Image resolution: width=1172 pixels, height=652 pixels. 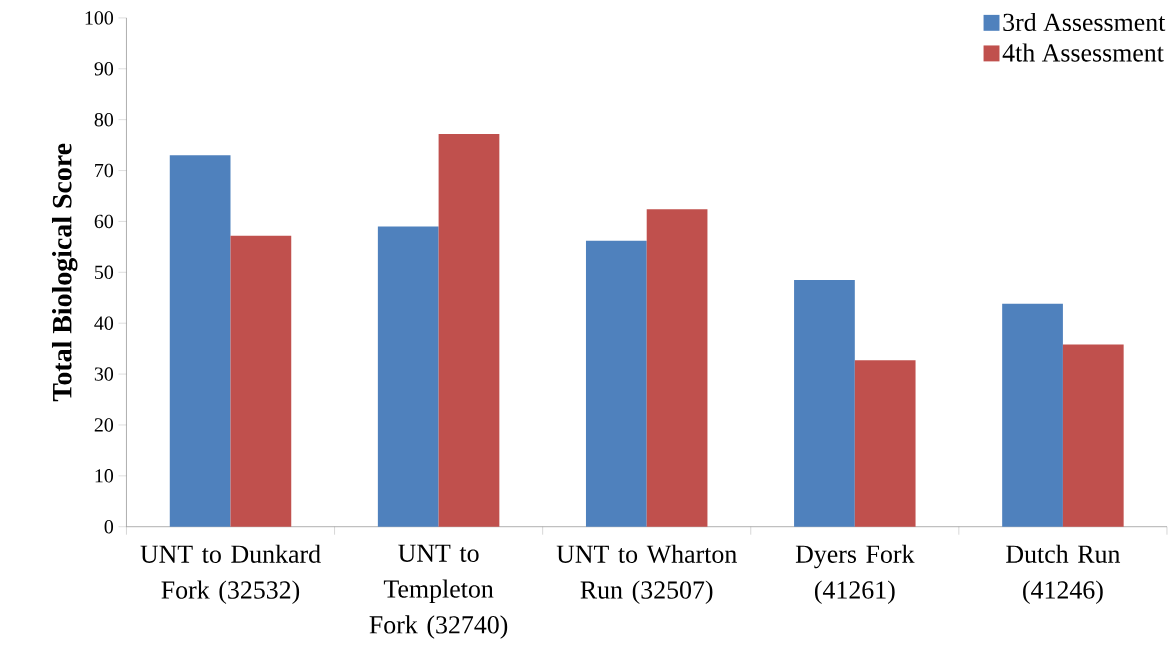 What do you see at coordinates (104, 476) in the screenshot?
I see `y-tick-label: 10` at bounding box center [104, 476].